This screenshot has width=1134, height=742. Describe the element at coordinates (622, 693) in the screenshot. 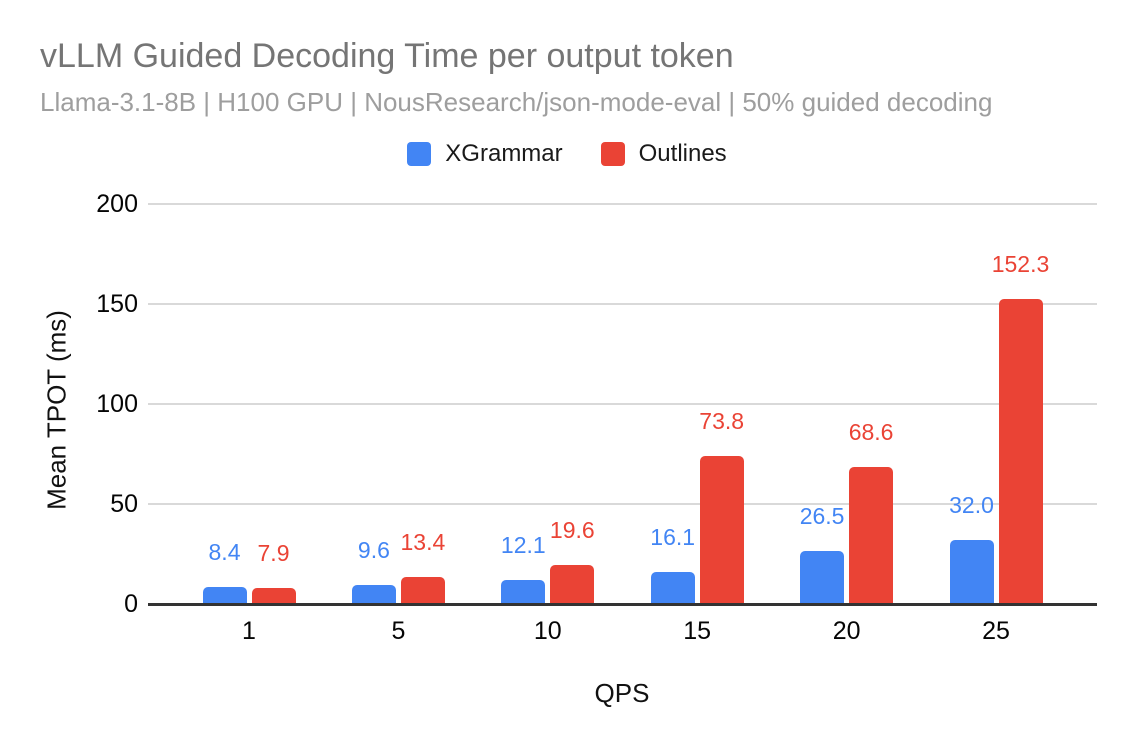

I see `x-axis-title: QPS` at that location.